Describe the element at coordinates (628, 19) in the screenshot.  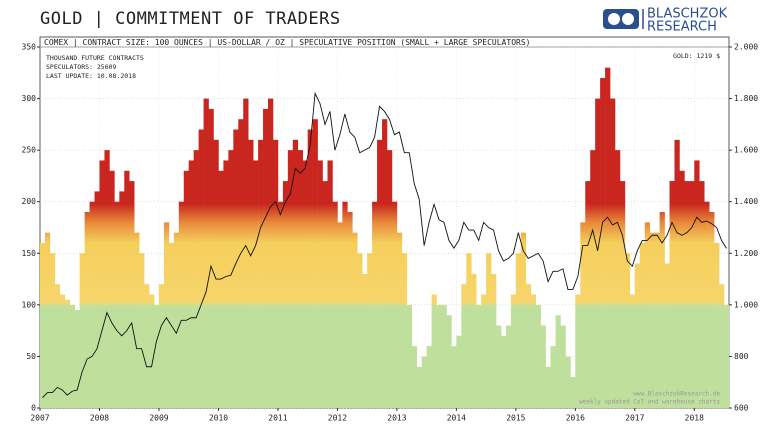
I see `logo-icon` at that location.